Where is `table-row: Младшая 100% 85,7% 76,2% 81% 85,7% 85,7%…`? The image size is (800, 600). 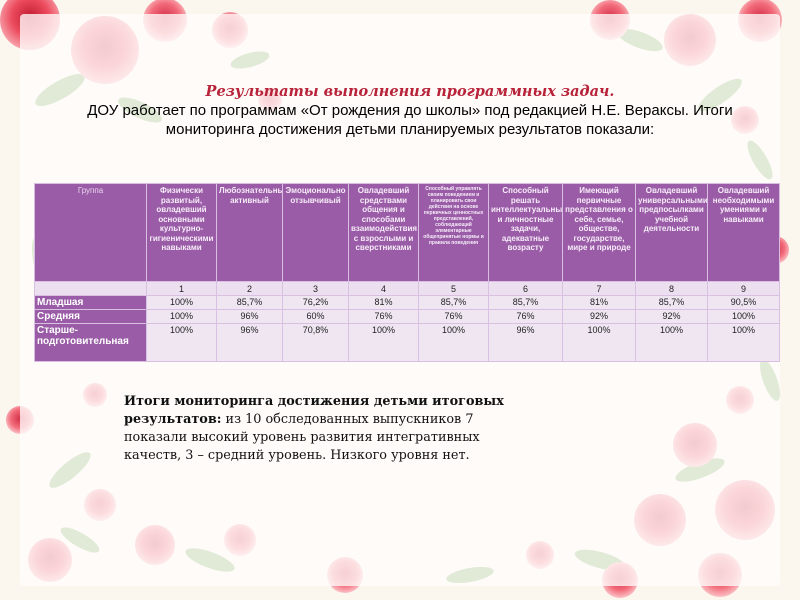 table-row: Младшая 100% 85,7% 76,2% 81% 85,7% 85,7%… is located at coordinates (407, 302).